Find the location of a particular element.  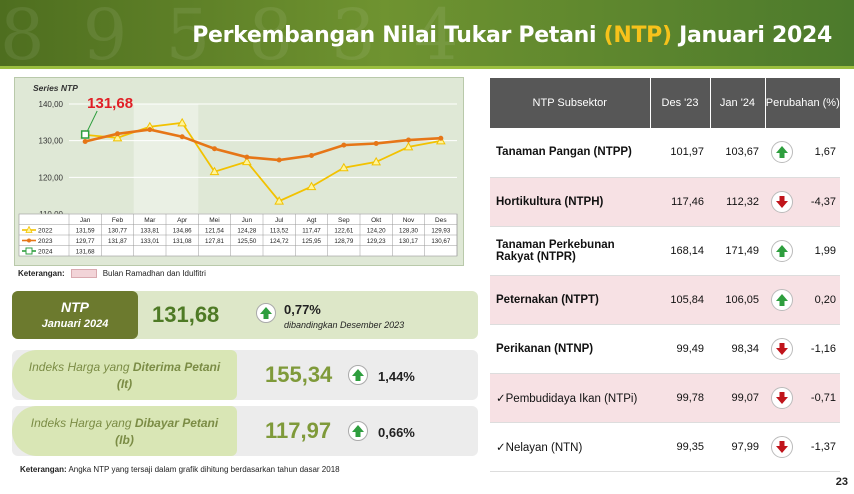

ramadhan-band is located at coordinates (149, 159).